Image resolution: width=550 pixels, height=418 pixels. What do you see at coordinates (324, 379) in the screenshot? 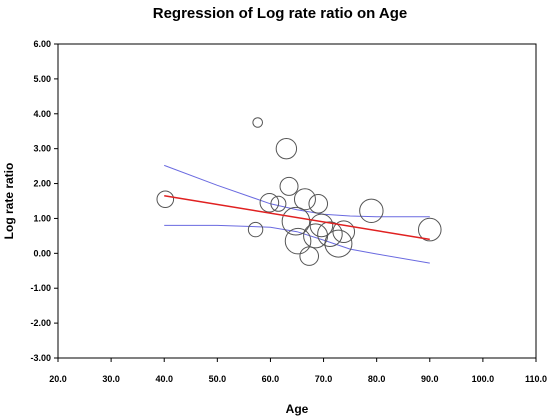
I see `x-tick-label: 70.0` at bounding box center [324, 379].